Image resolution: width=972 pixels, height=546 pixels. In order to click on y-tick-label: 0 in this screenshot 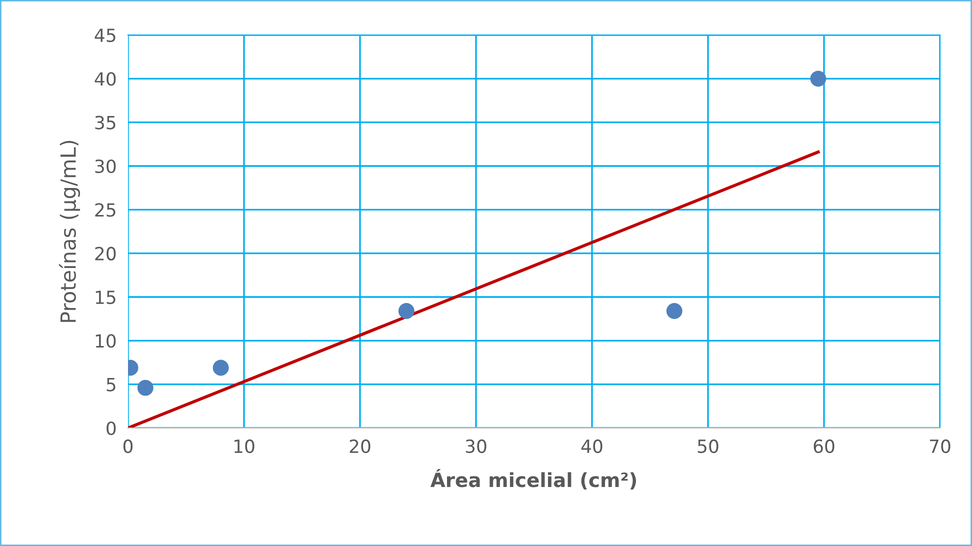, I will do `click(111, 428)`.